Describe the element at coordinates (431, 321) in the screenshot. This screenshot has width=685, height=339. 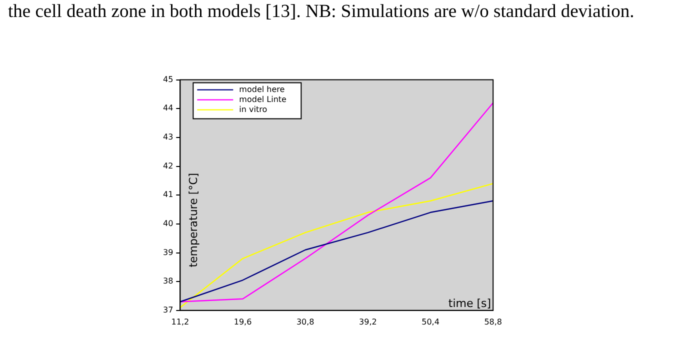
I see `x-tick-label: 50,4` at that location.